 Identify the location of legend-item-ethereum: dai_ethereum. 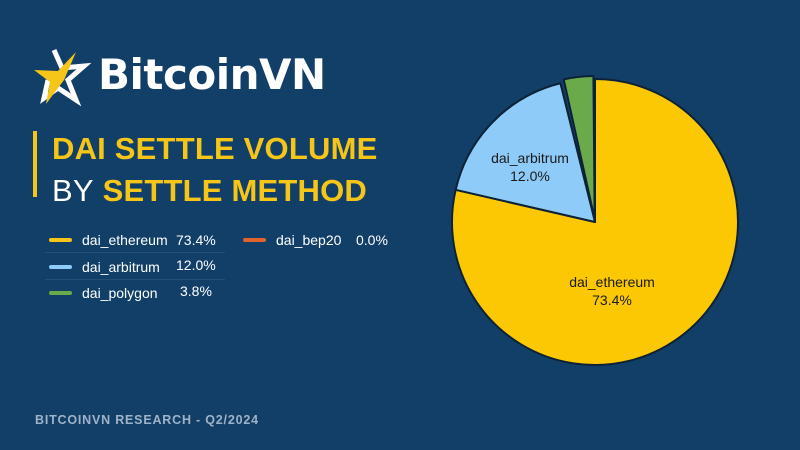
(108, 240).